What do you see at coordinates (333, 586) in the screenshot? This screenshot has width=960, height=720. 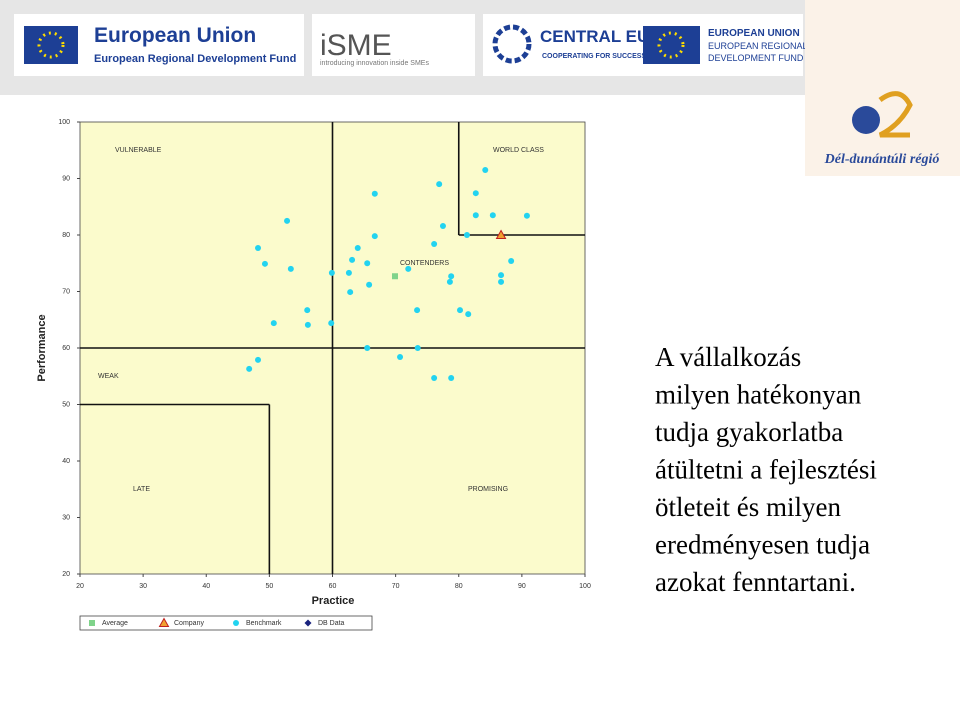 I see `x-tick-label: 60` at bounding box center [333, 586].